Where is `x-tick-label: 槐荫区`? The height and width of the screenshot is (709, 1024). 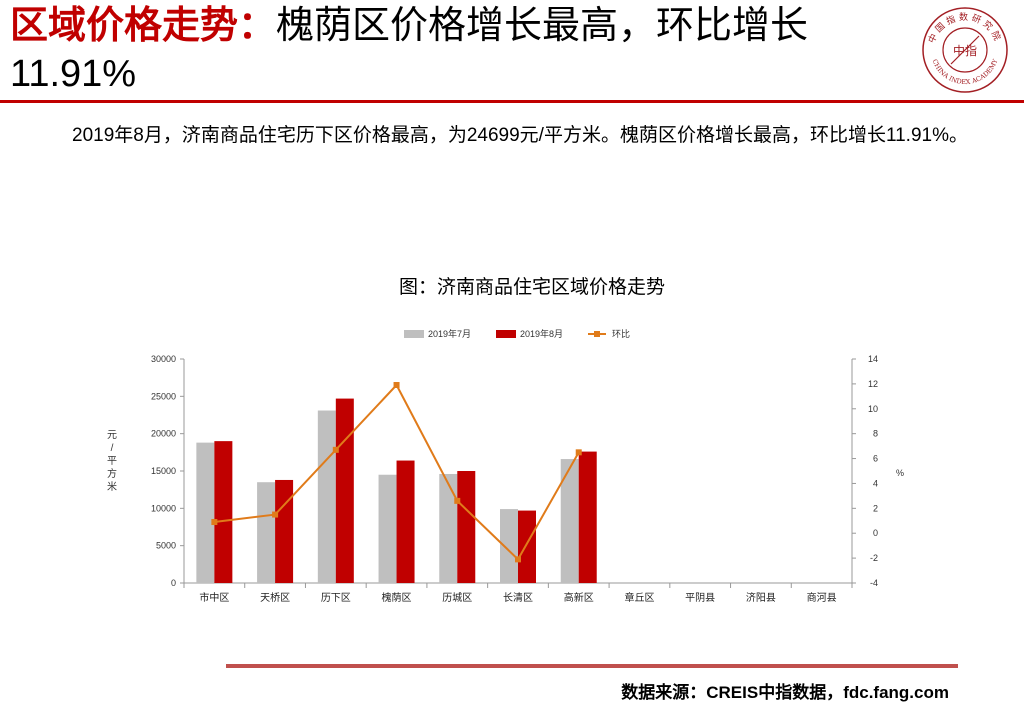 x-tick-label: 槐荫区 is located at coordinates (397, 597).